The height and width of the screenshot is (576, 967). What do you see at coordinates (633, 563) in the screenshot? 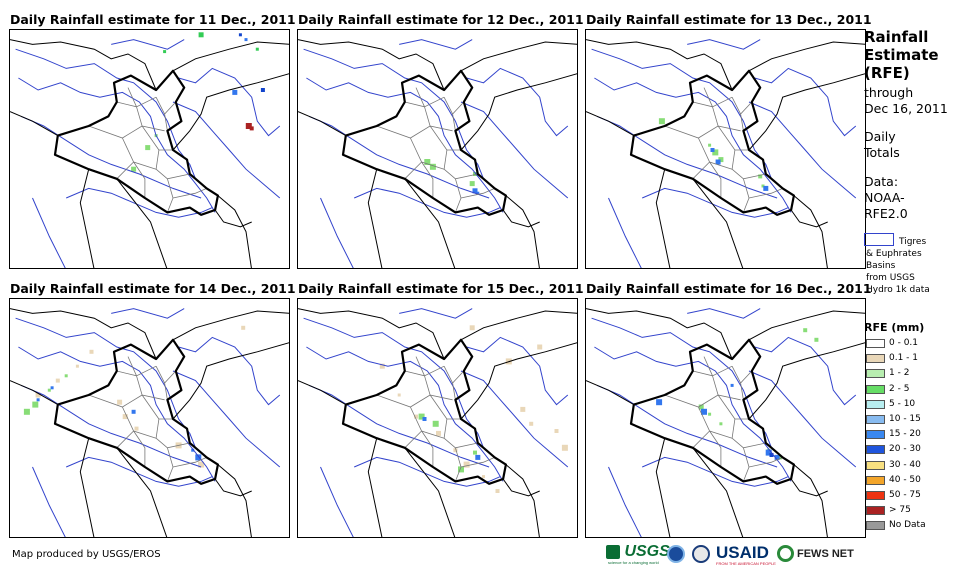
I see `usgs-tagline: science for a changing world` at bounding box center [633, 563].